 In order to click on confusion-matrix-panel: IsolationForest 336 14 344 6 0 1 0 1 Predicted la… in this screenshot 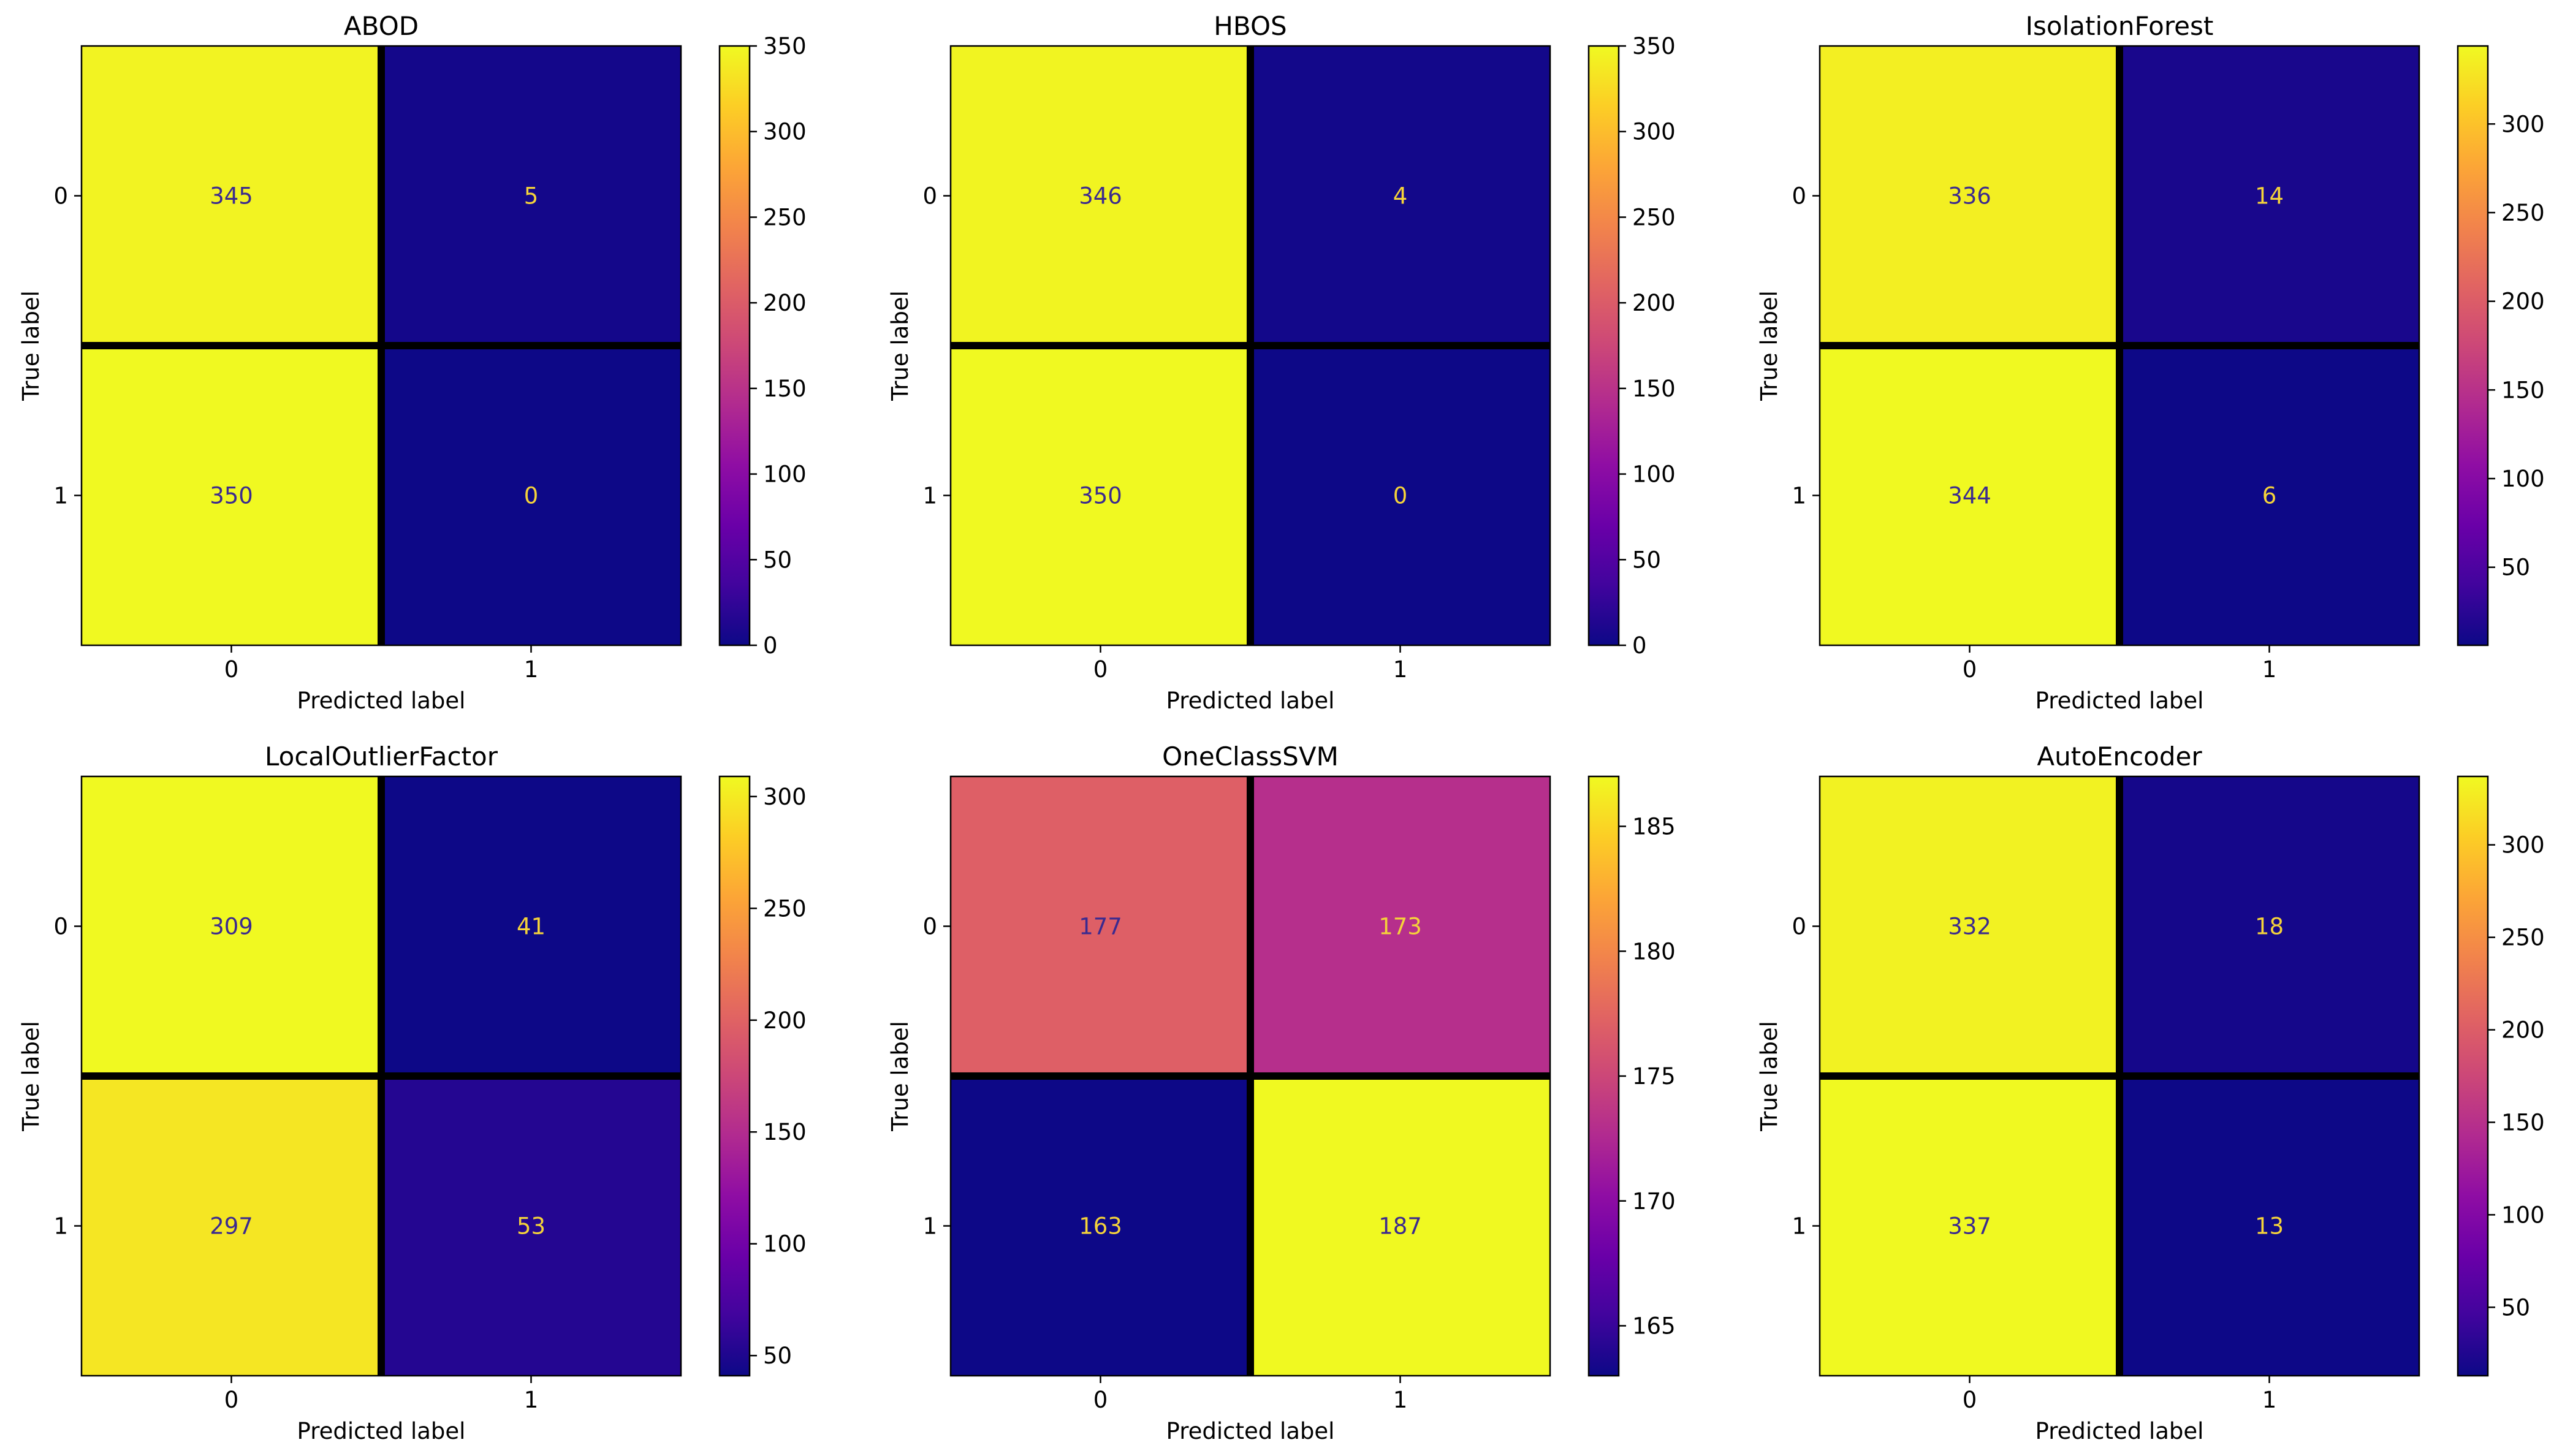, I will do `click(2150, 362)`.